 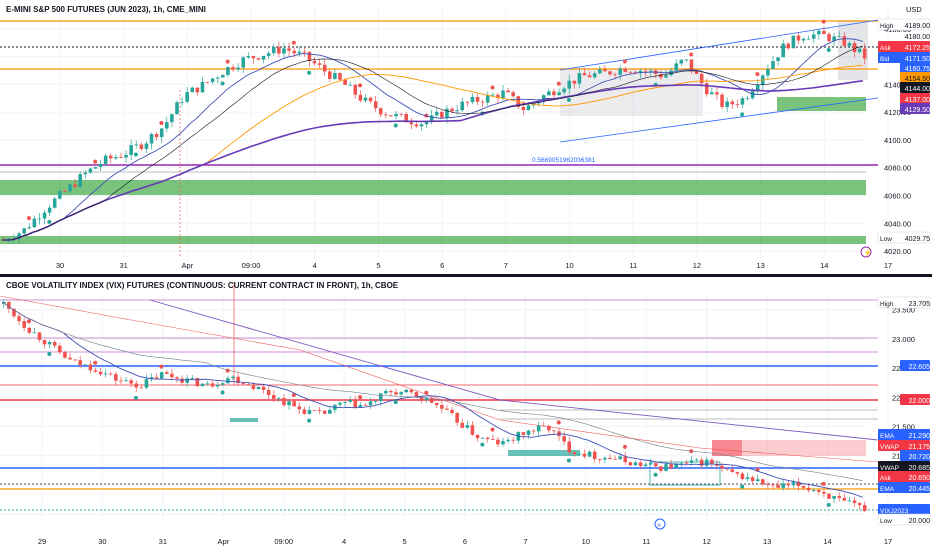 I want to click on x-tick-label: 6, so click(x=465, y=541).